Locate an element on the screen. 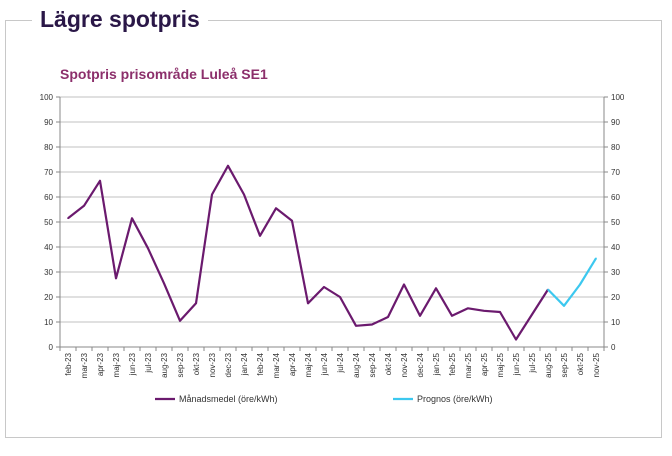 The height and width of the screenshot is (456, 672). x-tick-label: mar-23 is located at coordinates (84, 365).